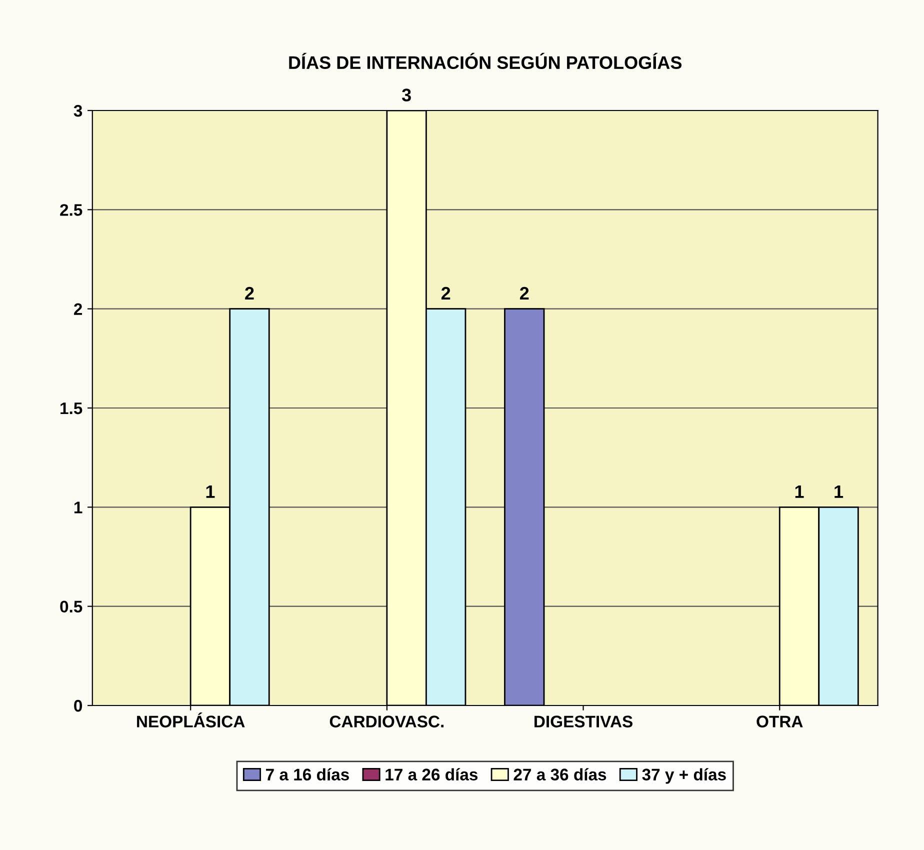 The width and height of the screenshot is (924, 850). What do you see at coordinates (78, 309) in the screenshot?
I see `y-tick-label: 2` at bounding box center [78, 309].